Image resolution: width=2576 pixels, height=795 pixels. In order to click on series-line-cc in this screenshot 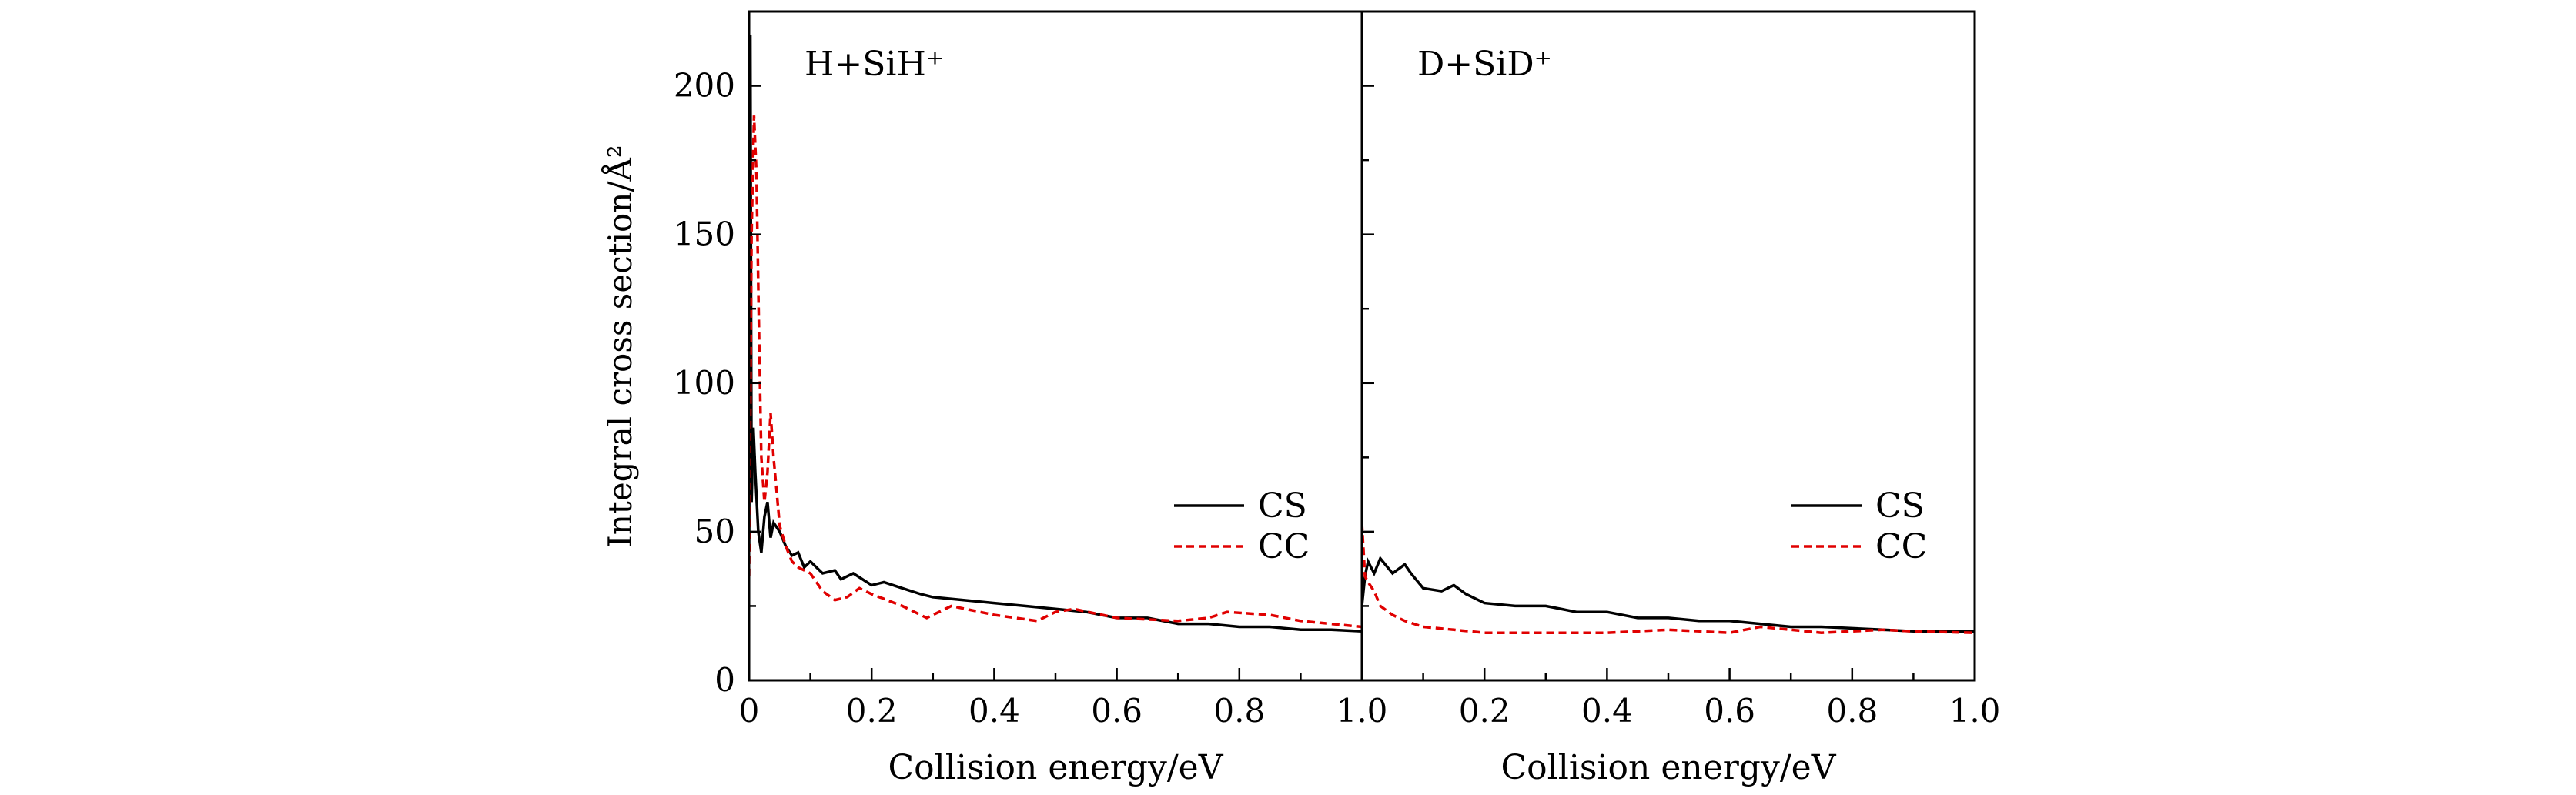, I will do `click(1669, 578)`.